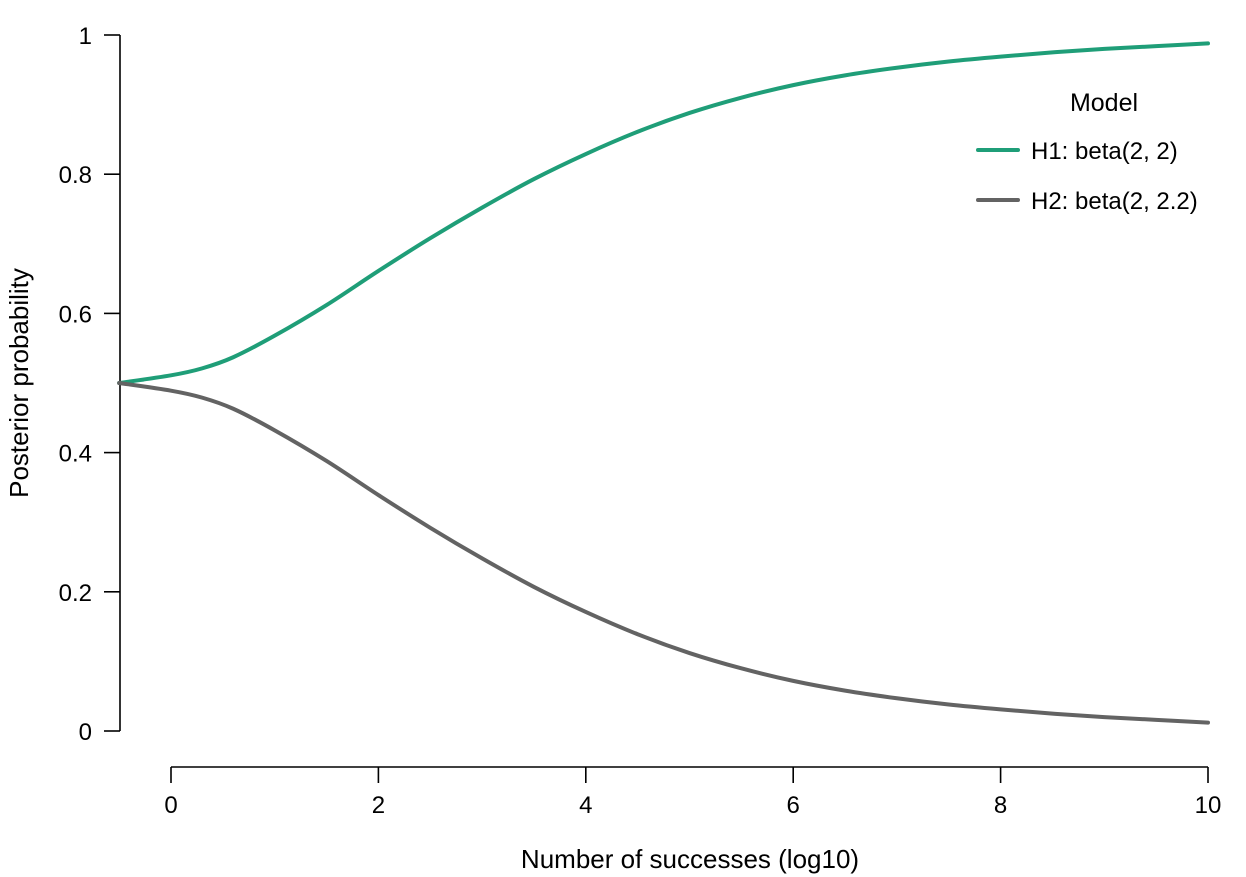 The height and width of the screenshot is (877, 1246). I want to click on x-axis: 0 2 4 6 8 10, so click(692, 792).